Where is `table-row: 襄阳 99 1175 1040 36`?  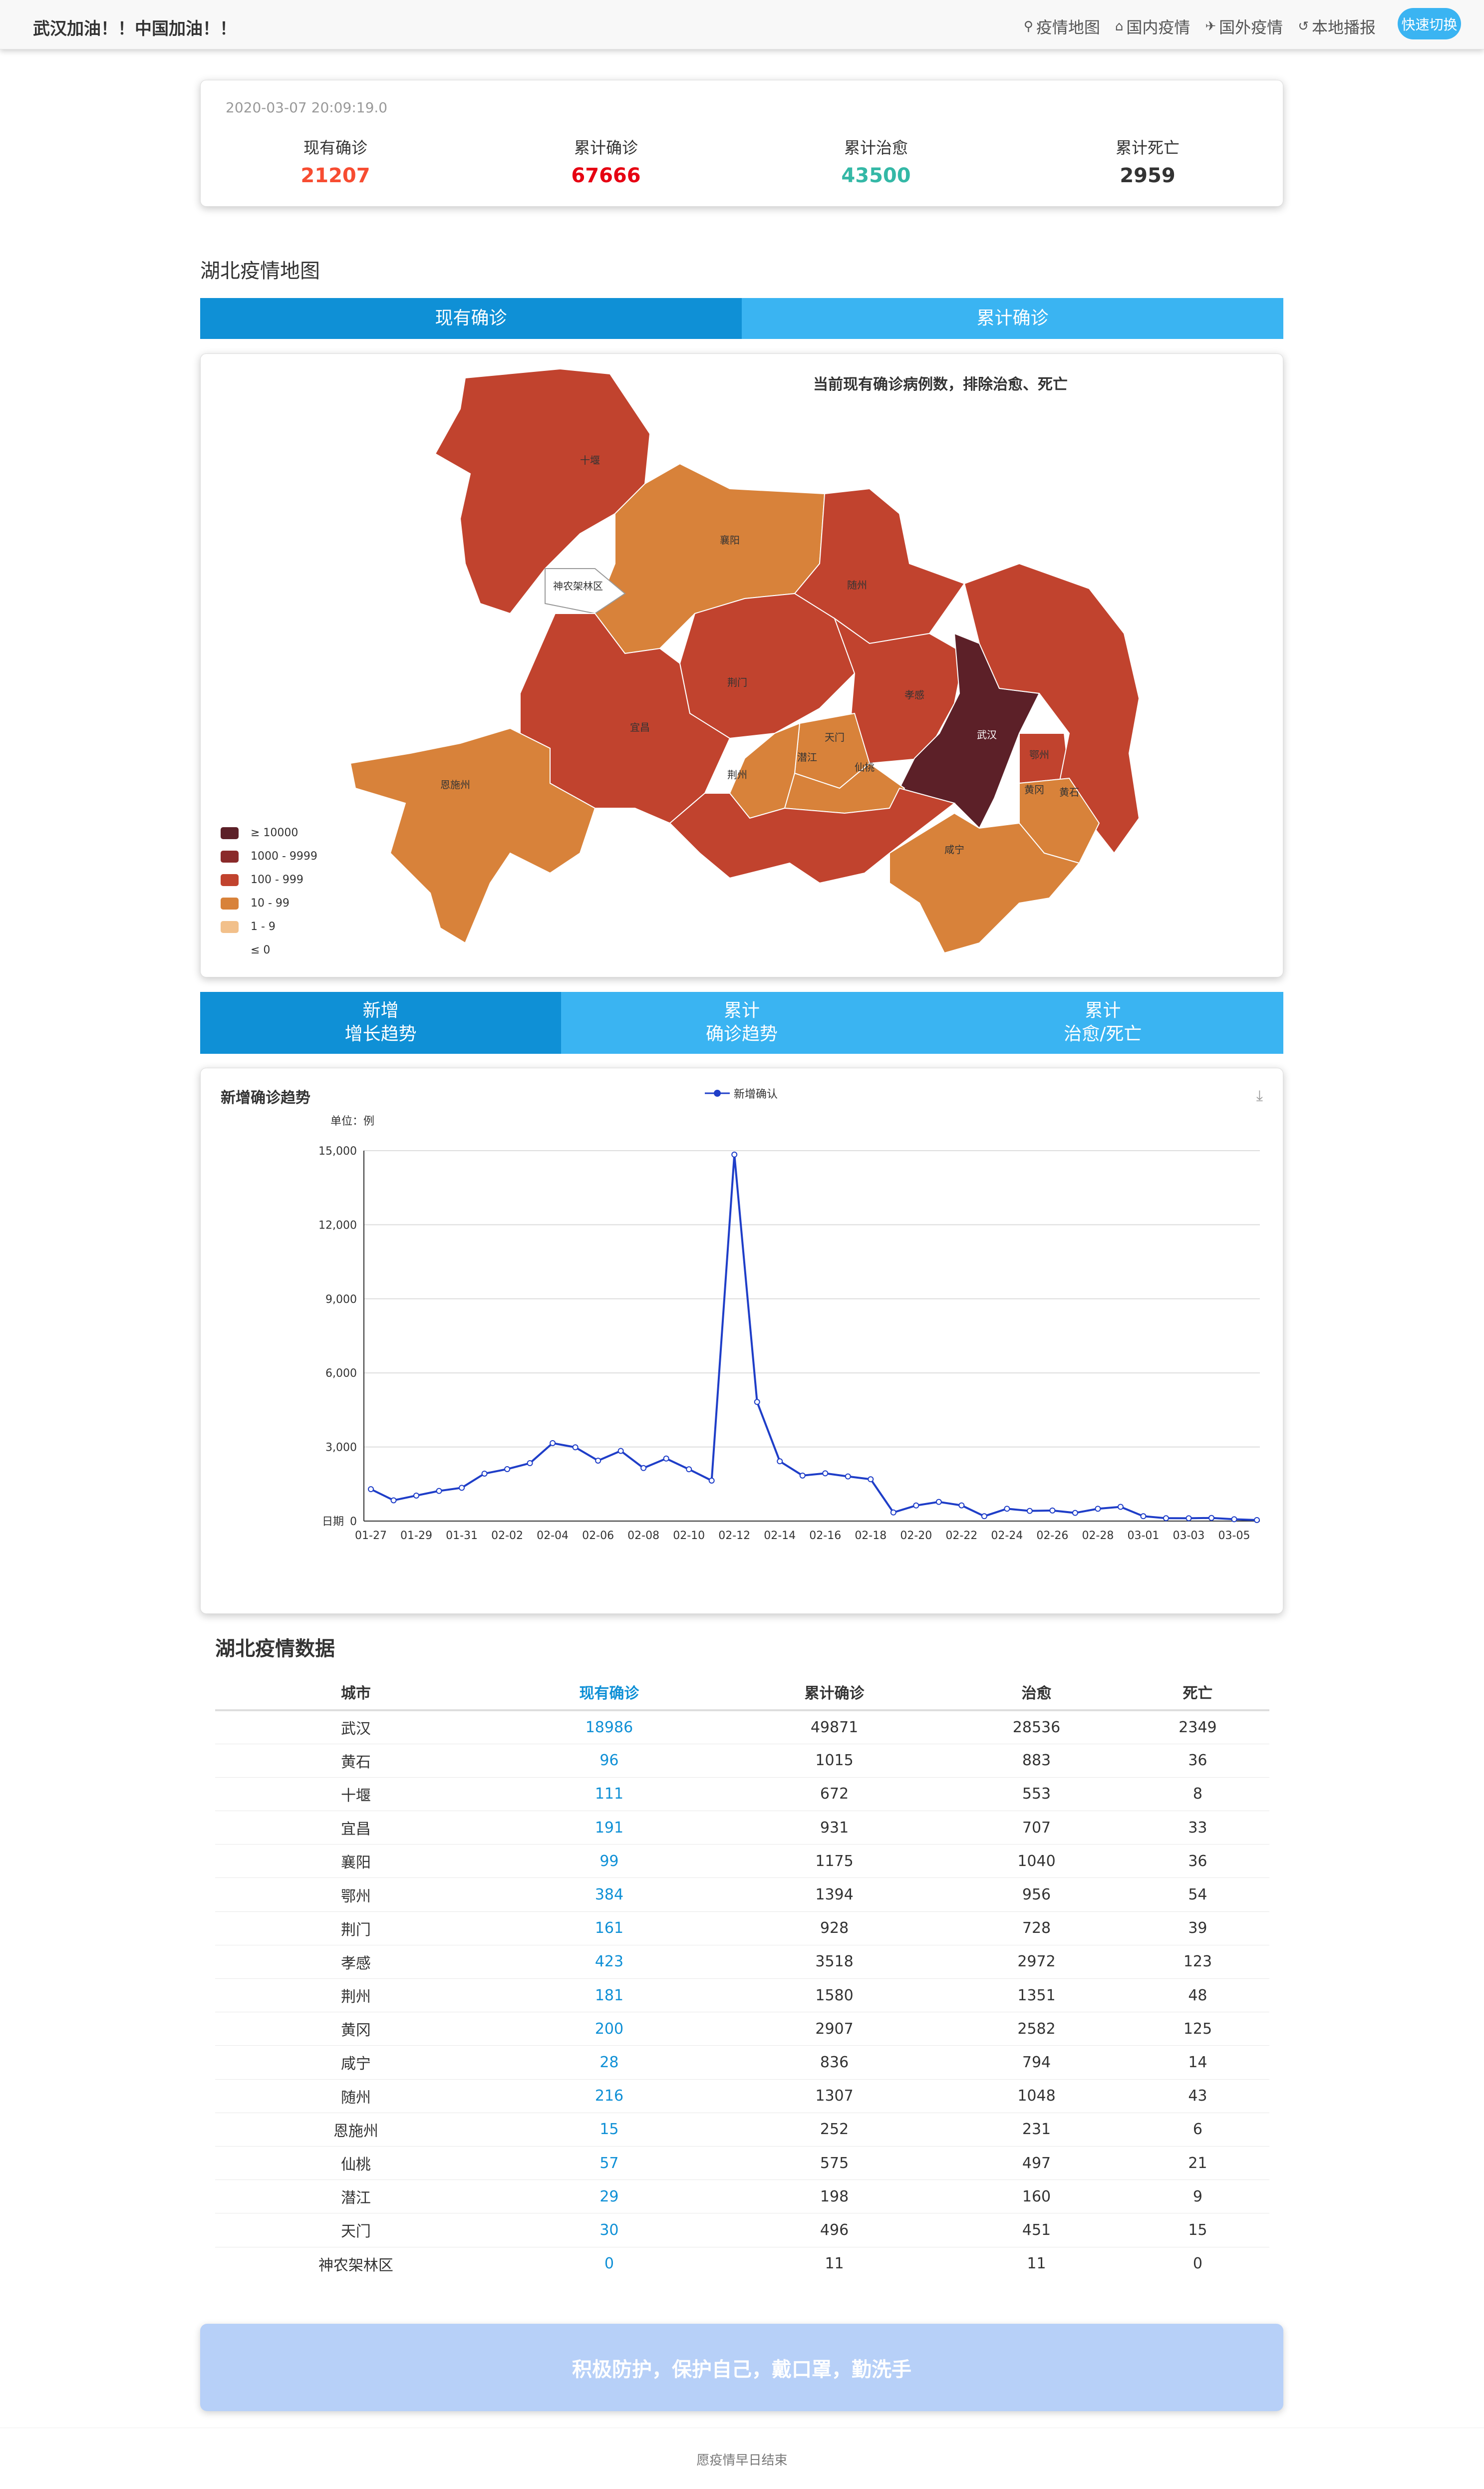 table-row: 襄阳 99 1175 1040 36 is located at coordinates (742, 1861).